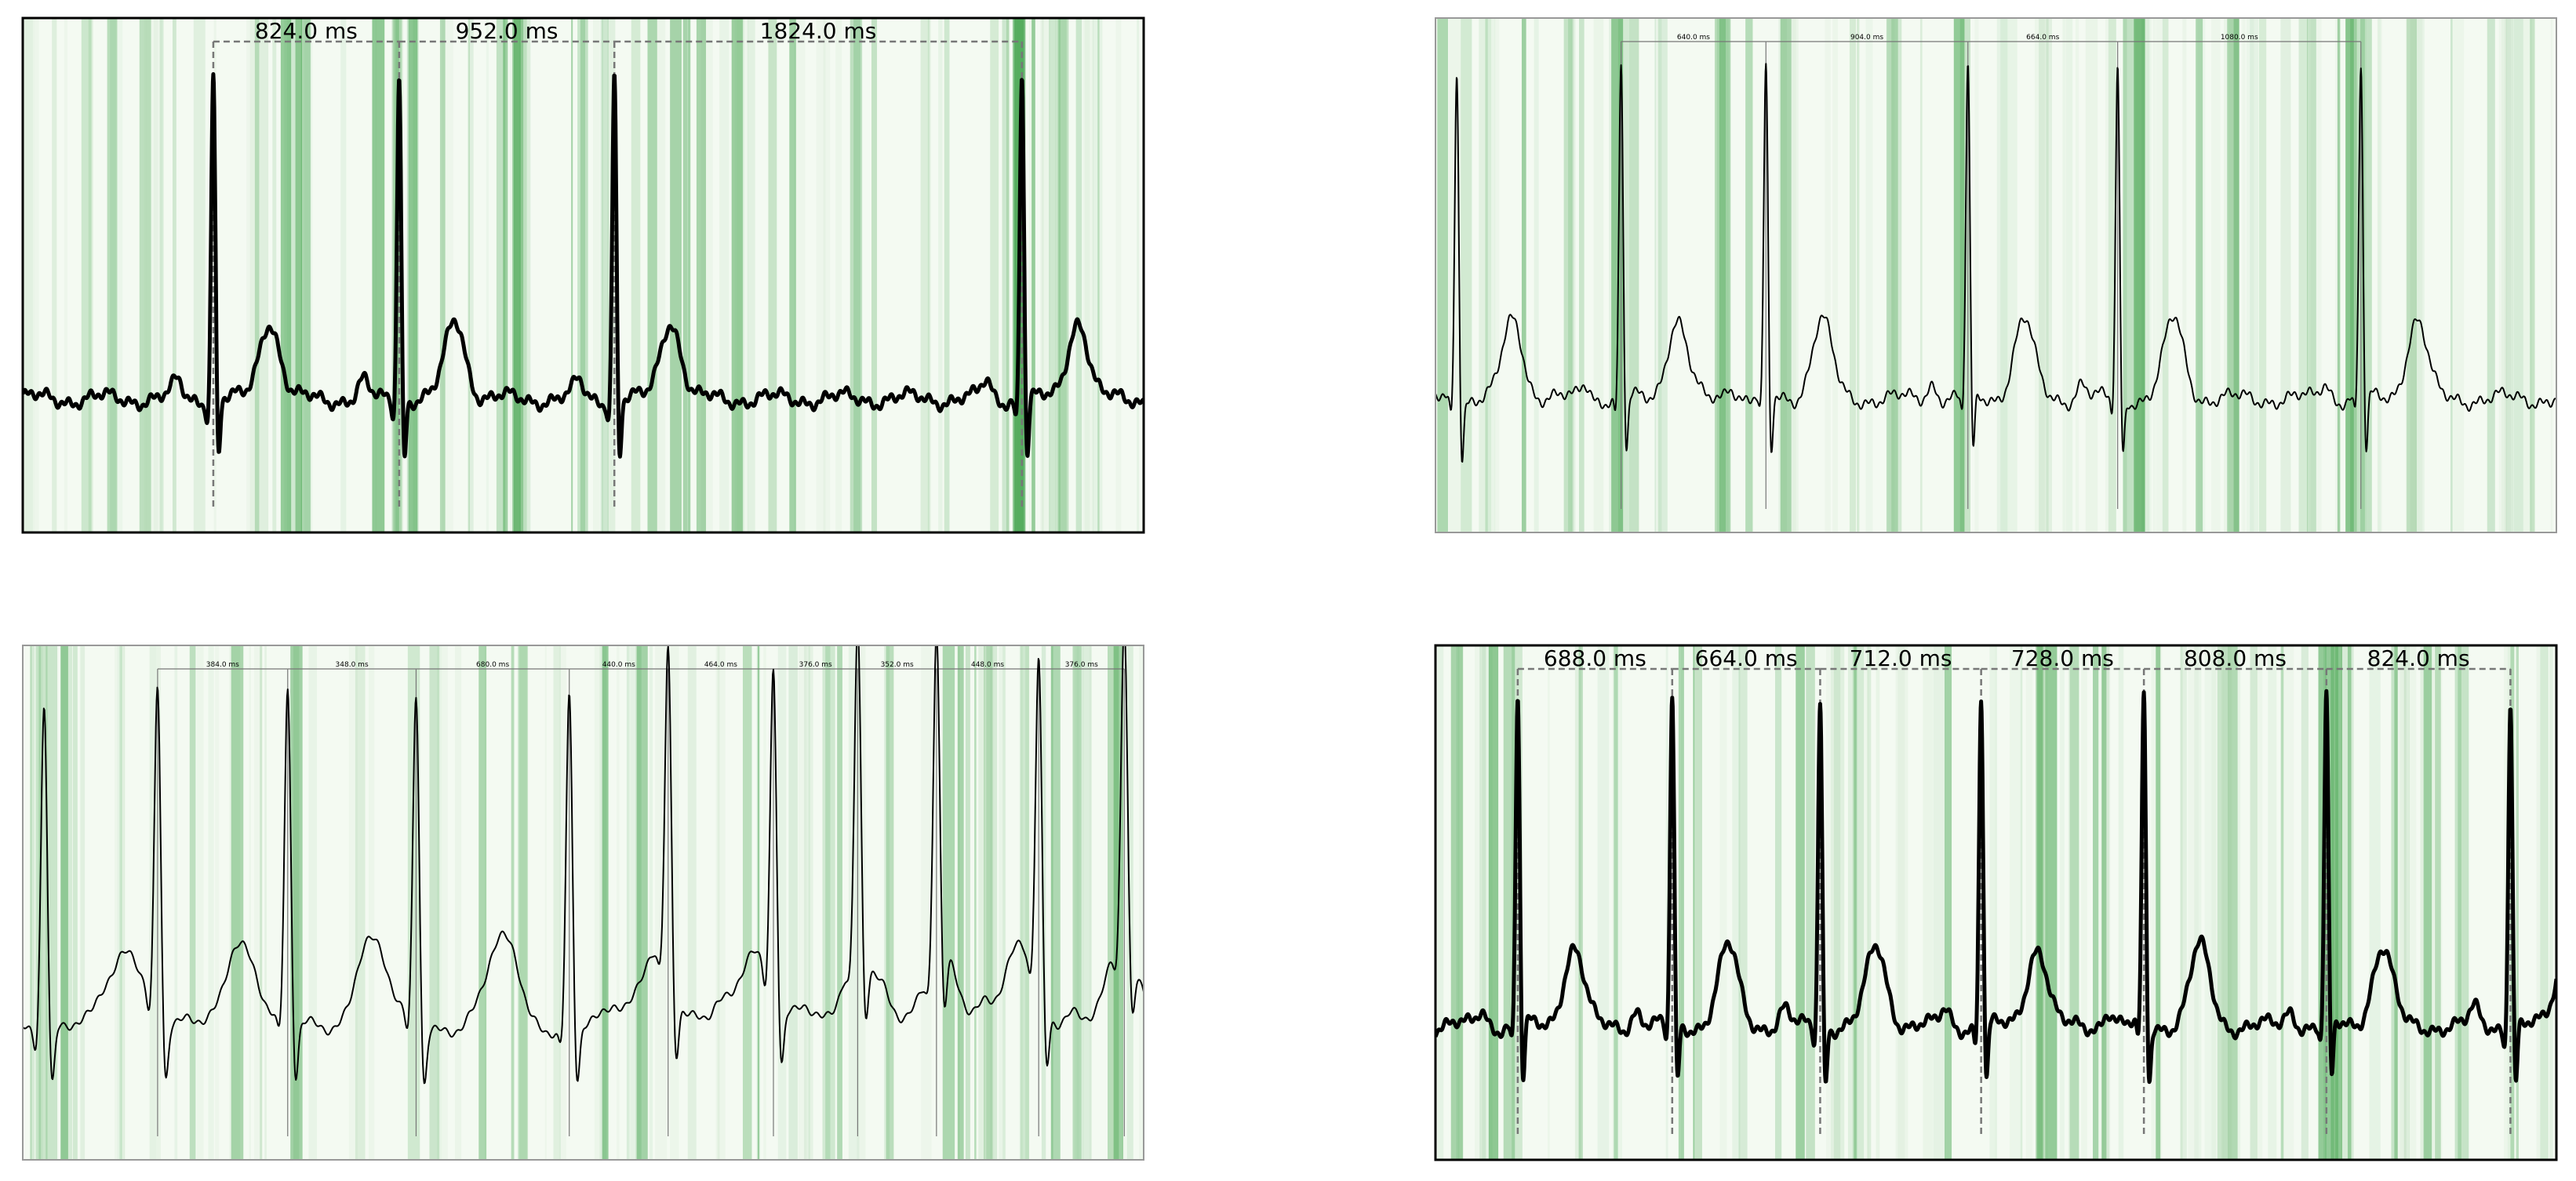 This screenshot has height=1181, width=2576. Describe the element at coordinates (1081, 665) in the screenshot. I see `interval-label: 376.0 ms` at that location.